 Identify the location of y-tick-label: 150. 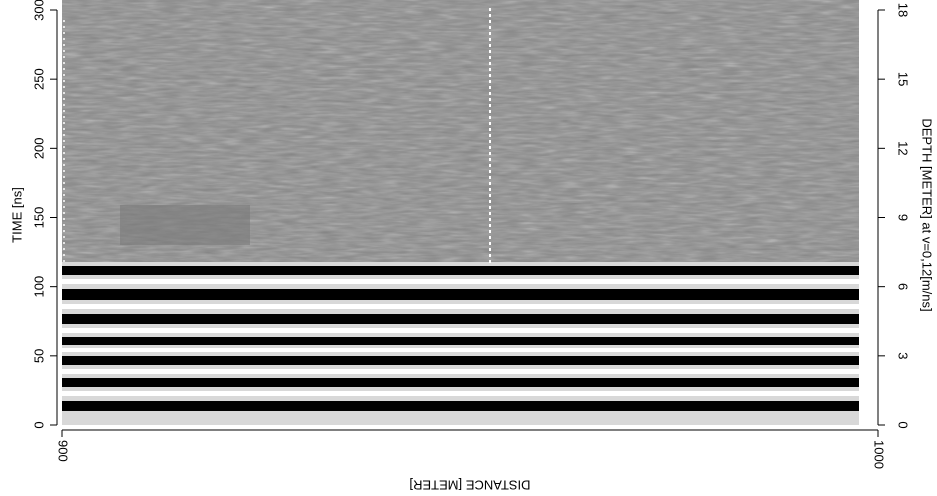
(38, 218).